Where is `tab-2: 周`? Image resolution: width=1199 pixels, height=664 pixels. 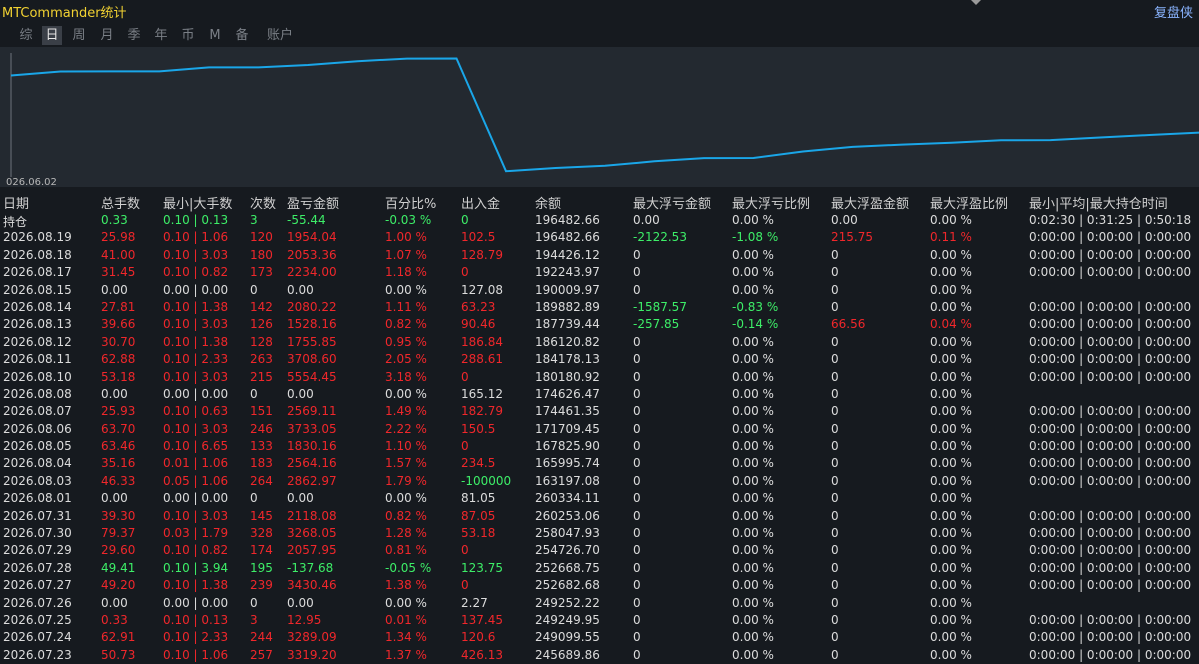 tab-2: 周 is located at coordinates (79, 35).